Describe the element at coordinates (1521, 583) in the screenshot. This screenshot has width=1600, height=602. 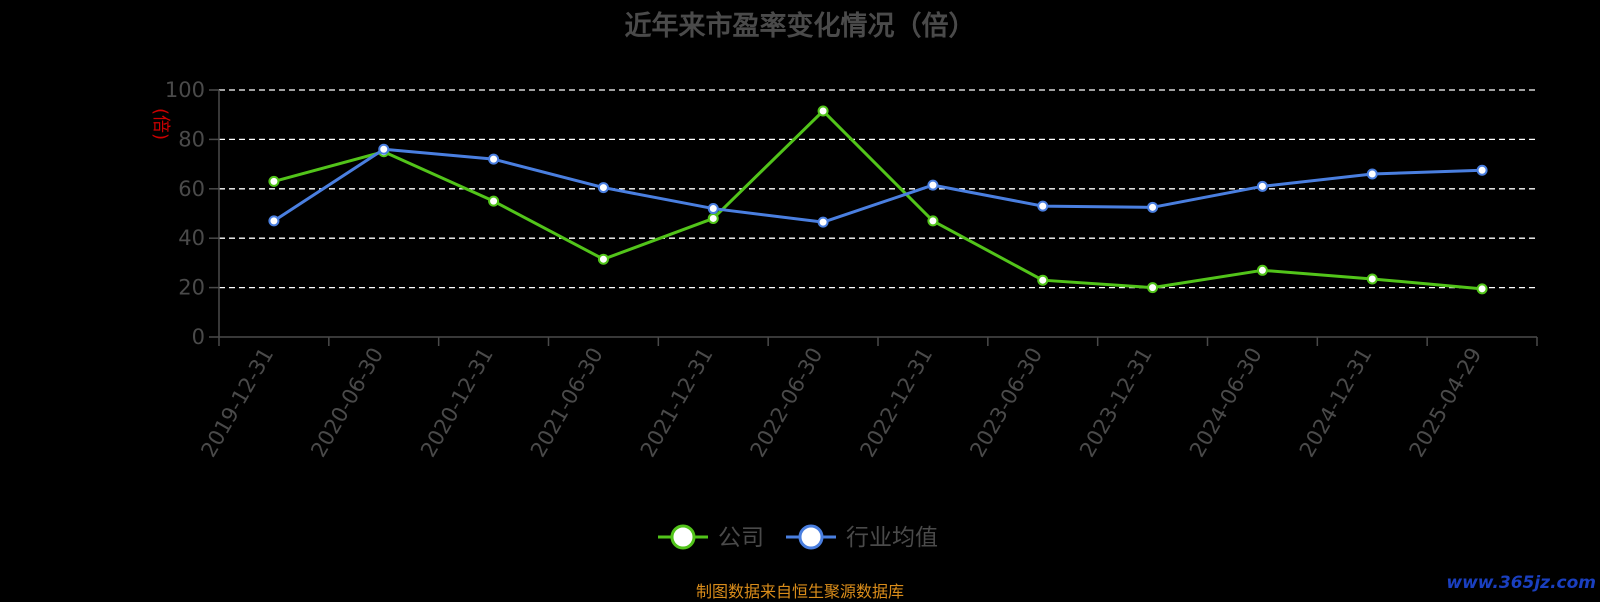
I see `watermark: www.365jz.com` at that location.